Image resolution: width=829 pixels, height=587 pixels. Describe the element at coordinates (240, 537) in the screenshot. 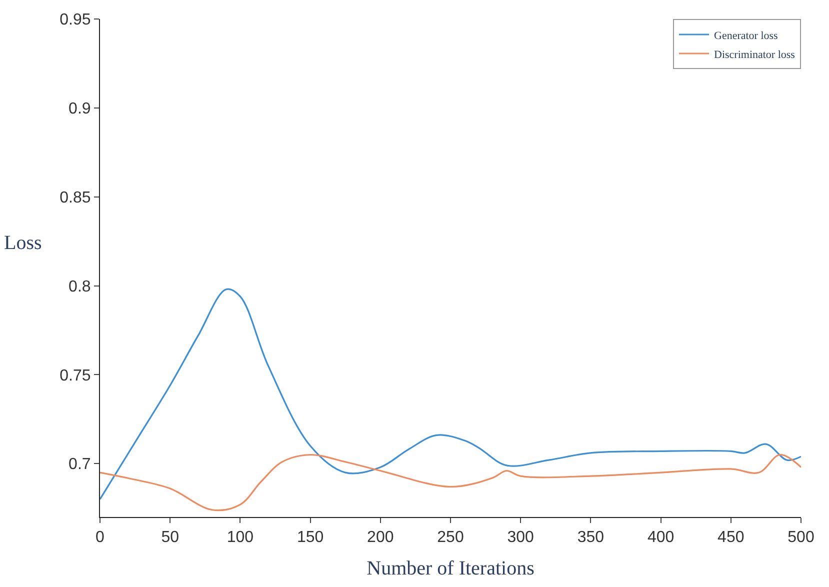

I see `x-tick-label: 100` at that location.